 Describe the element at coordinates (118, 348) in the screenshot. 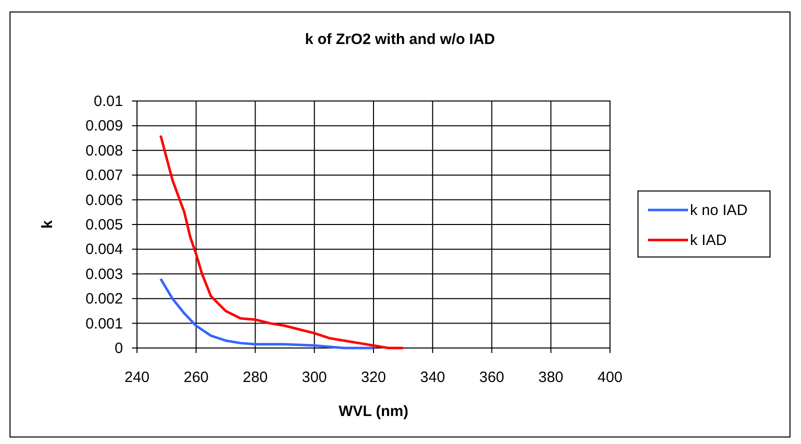

I see `y-tick-label: 0` at that location.